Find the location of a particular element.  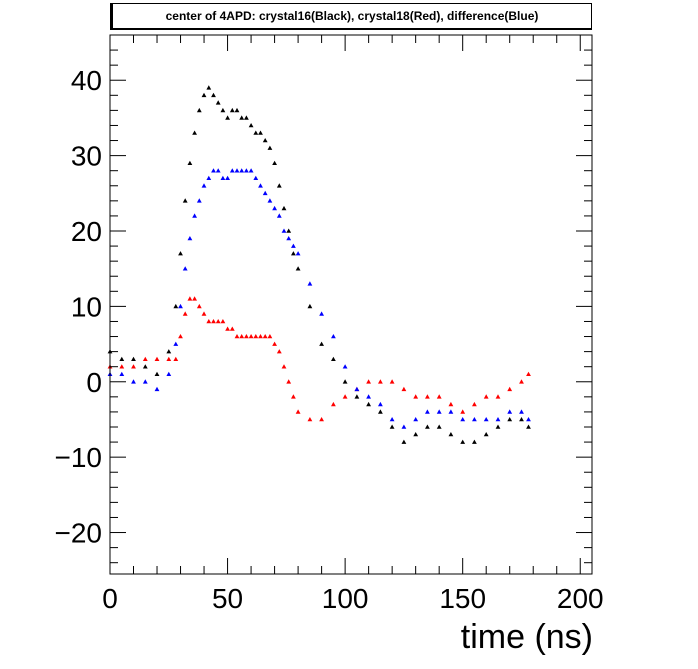

y-tick-label: 0 is located at coordinates (94, 382).